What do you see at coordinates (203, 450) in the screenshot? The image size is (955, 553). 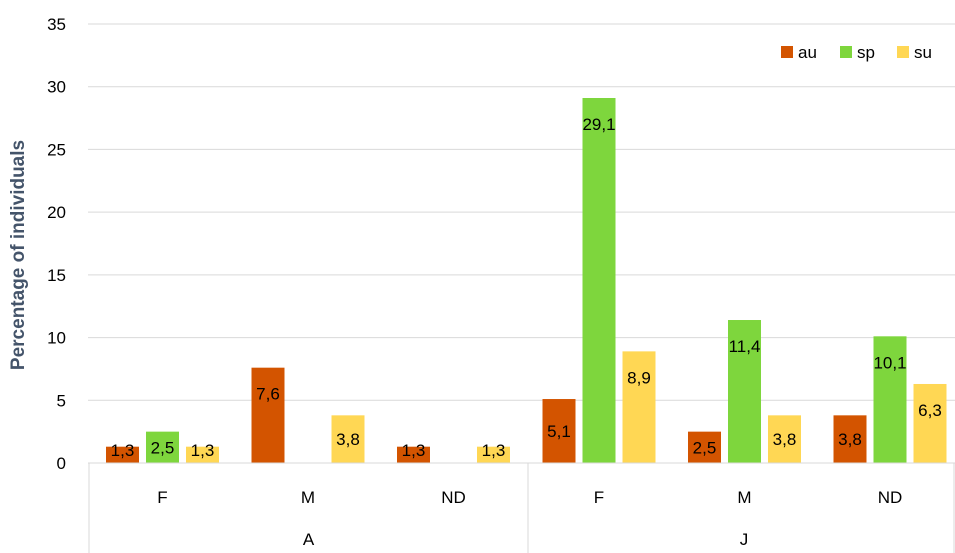 I see `data-label-su-0: 1,3` at bounding box center [203, 450].